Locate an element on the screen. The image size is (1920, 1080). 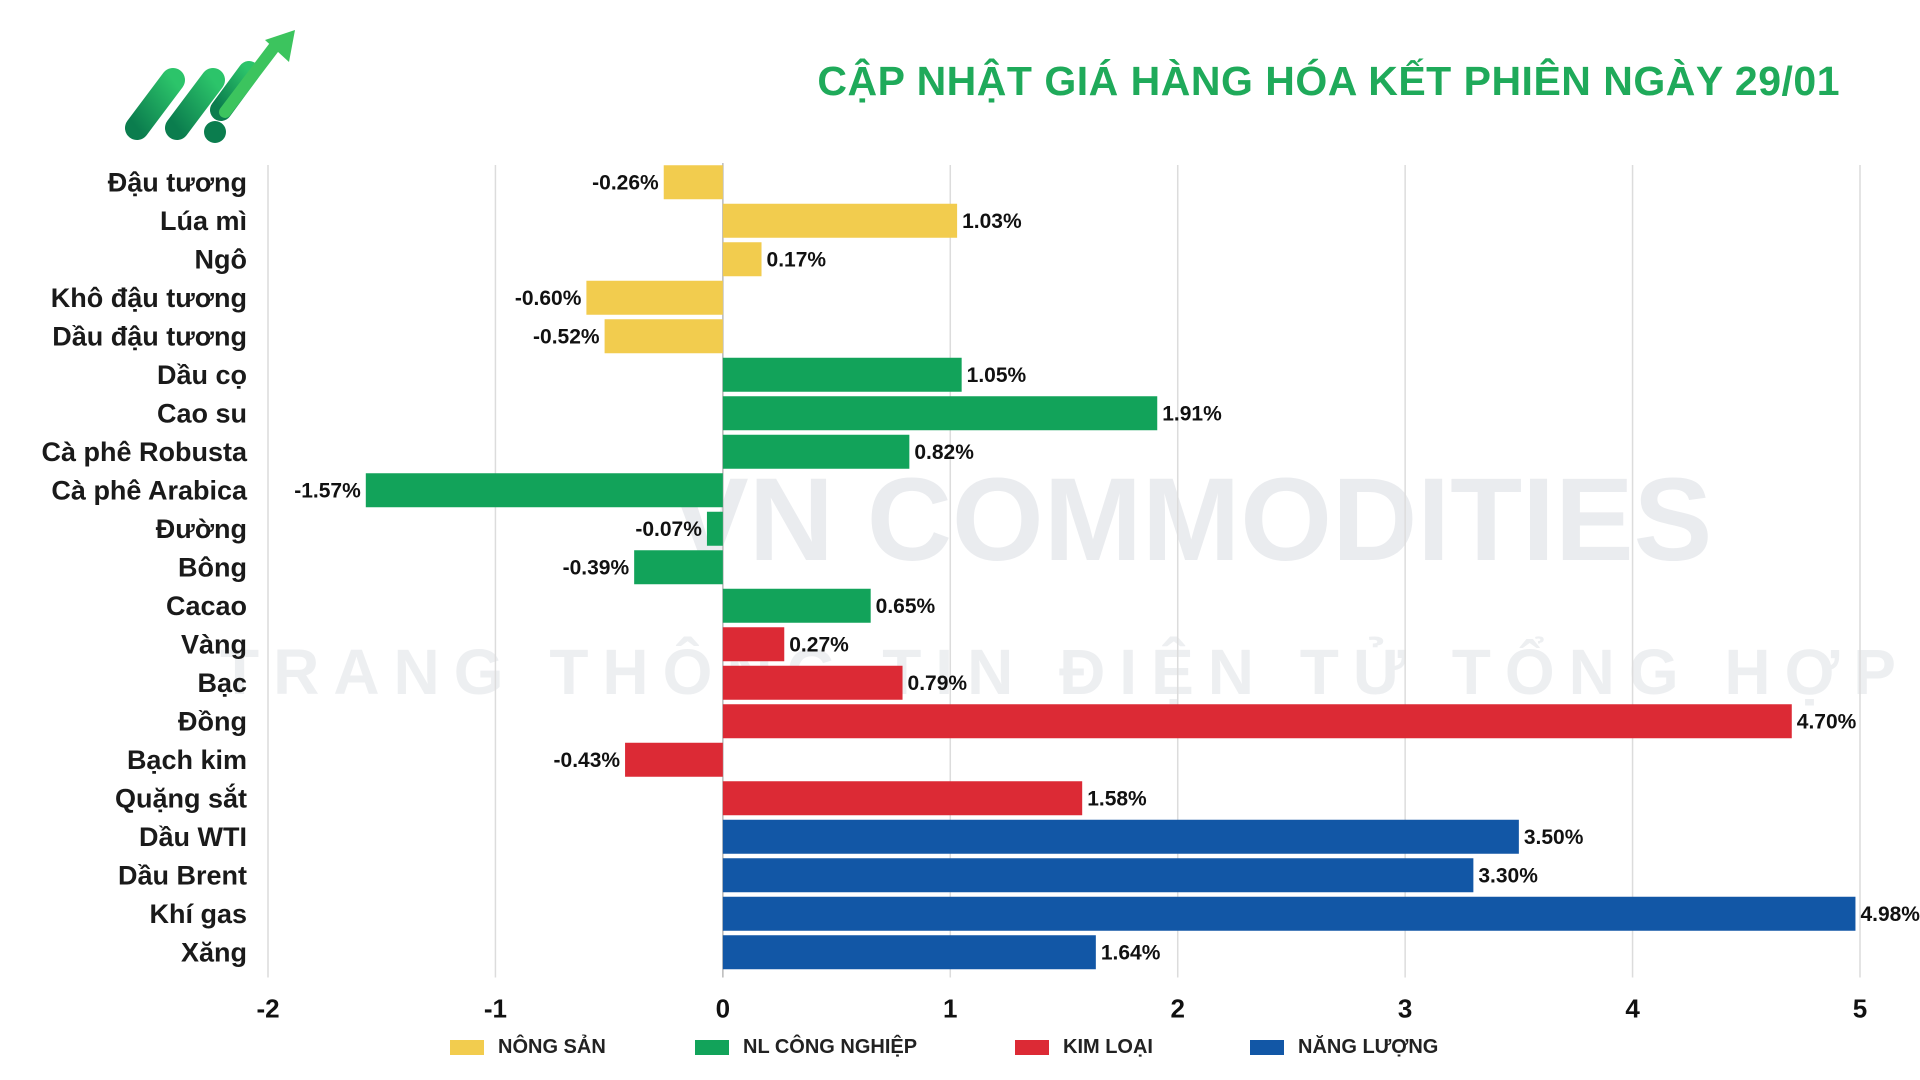
data-label: 1.05% is located at coordinates (997, 375).